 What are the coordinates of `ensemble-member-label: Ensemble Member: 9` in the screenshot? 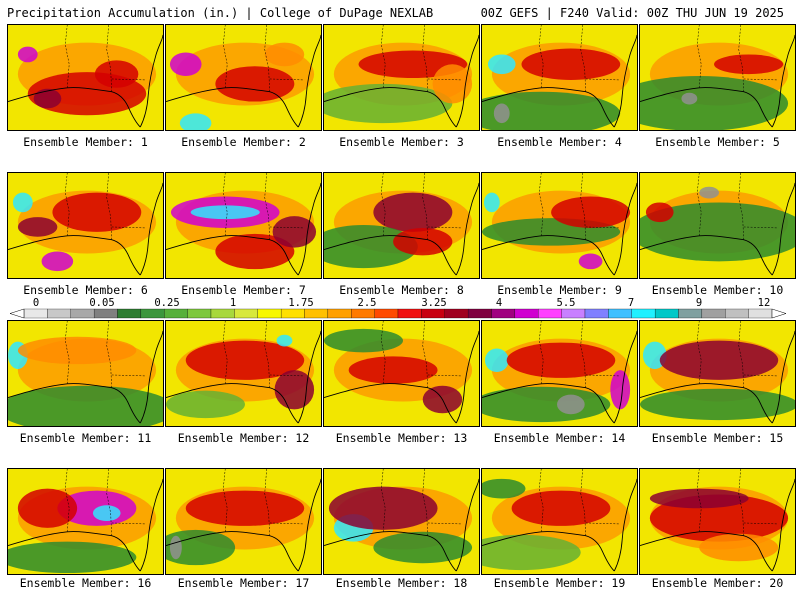 It's located at (559, 290).